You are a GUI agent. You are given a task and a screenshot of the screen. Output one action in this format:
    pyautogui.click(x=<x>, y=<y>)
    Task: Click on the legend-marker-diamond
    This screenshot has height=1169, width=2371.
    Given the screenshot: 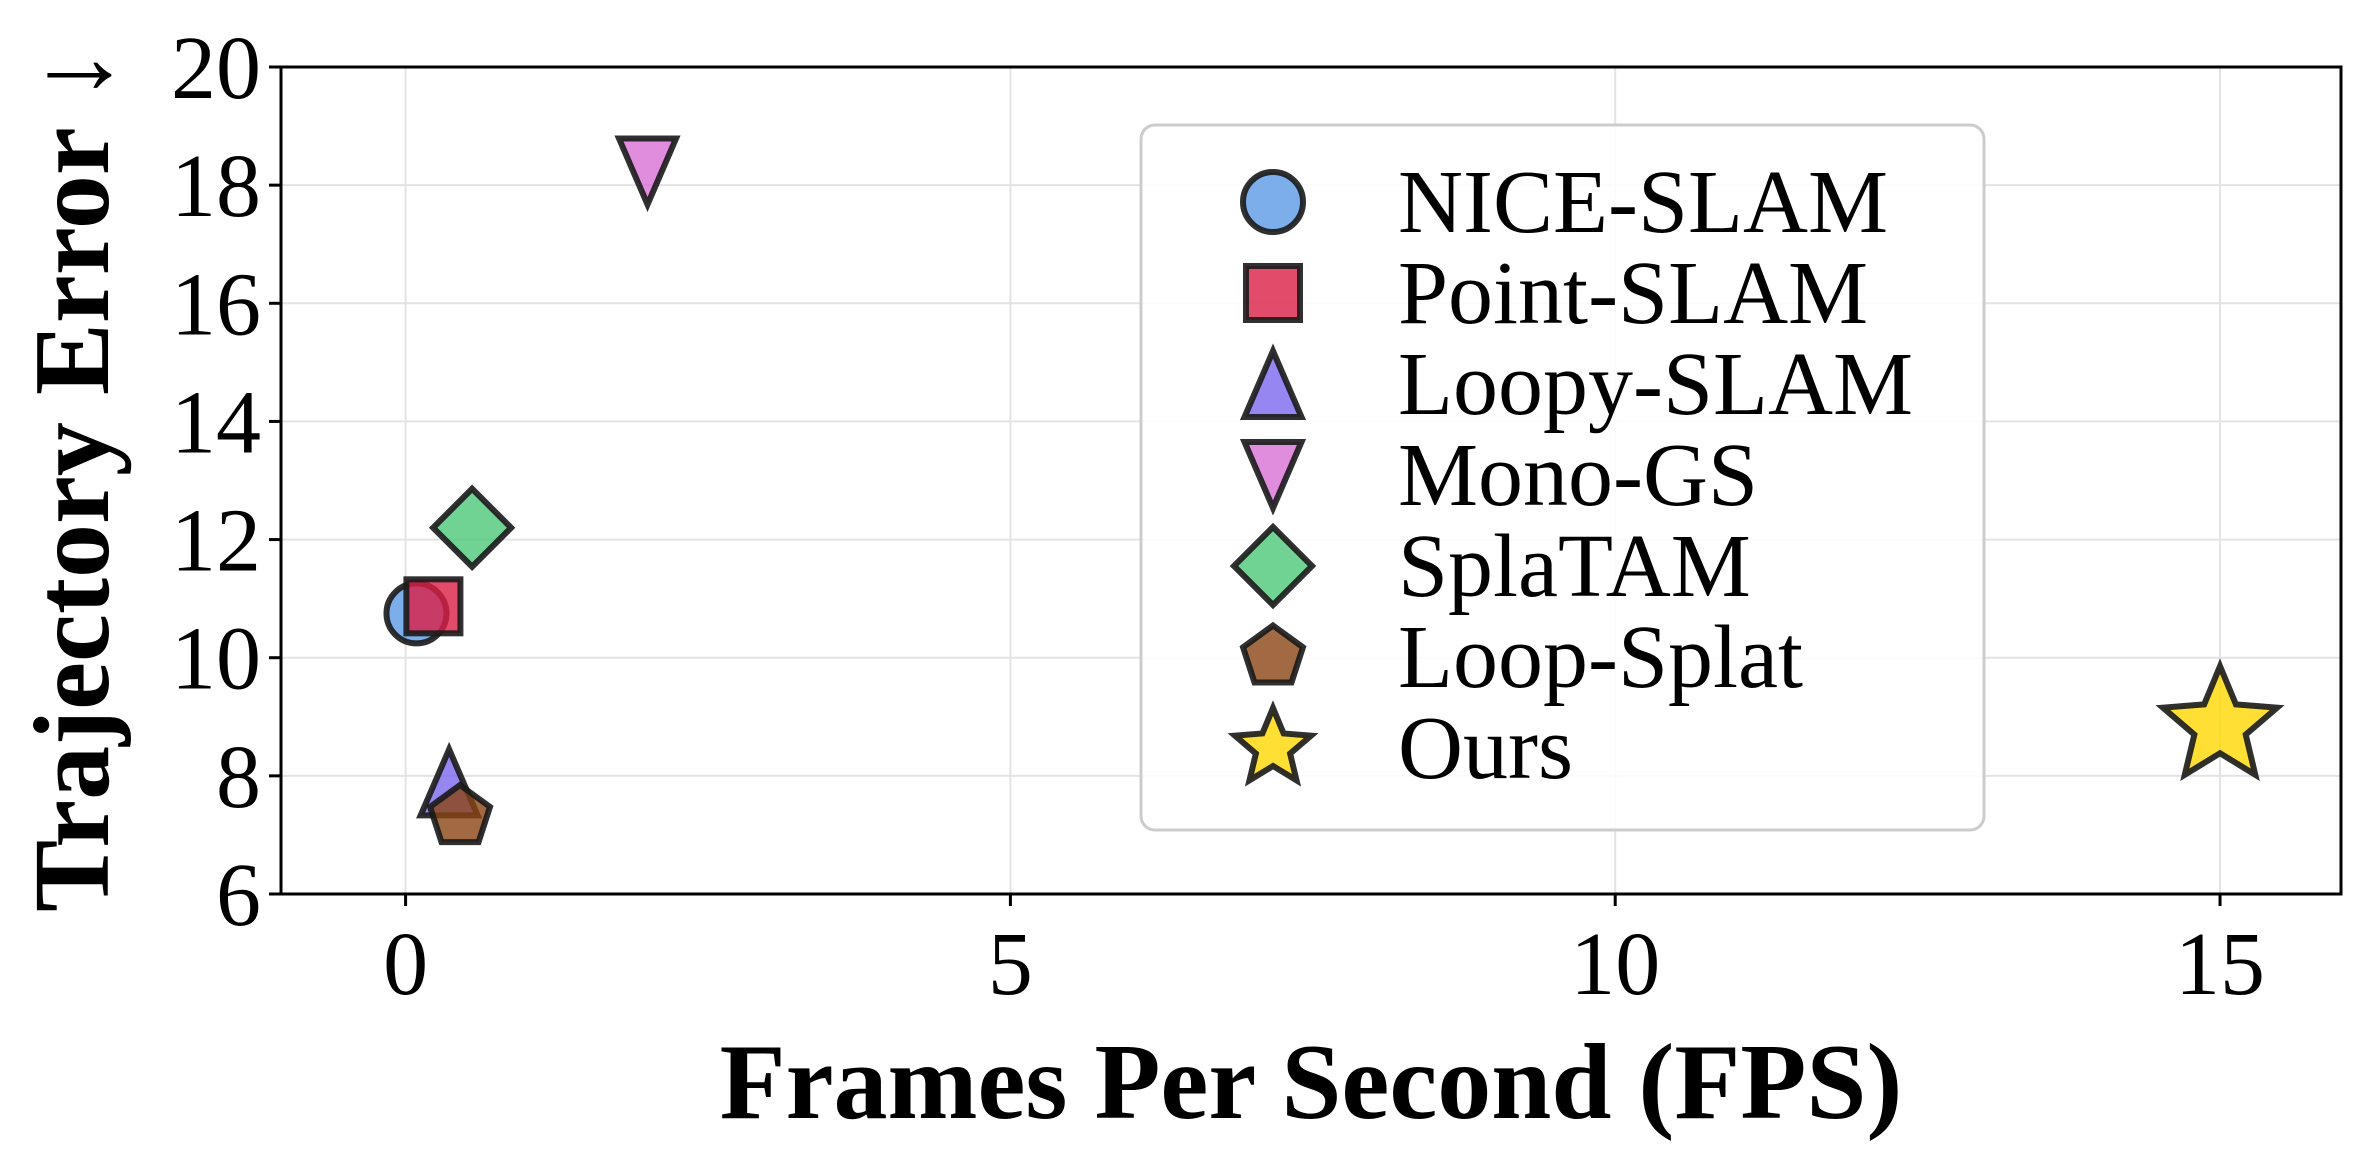 What is the action you would take?
    pyautogui.click(x=1273, y=566)
    